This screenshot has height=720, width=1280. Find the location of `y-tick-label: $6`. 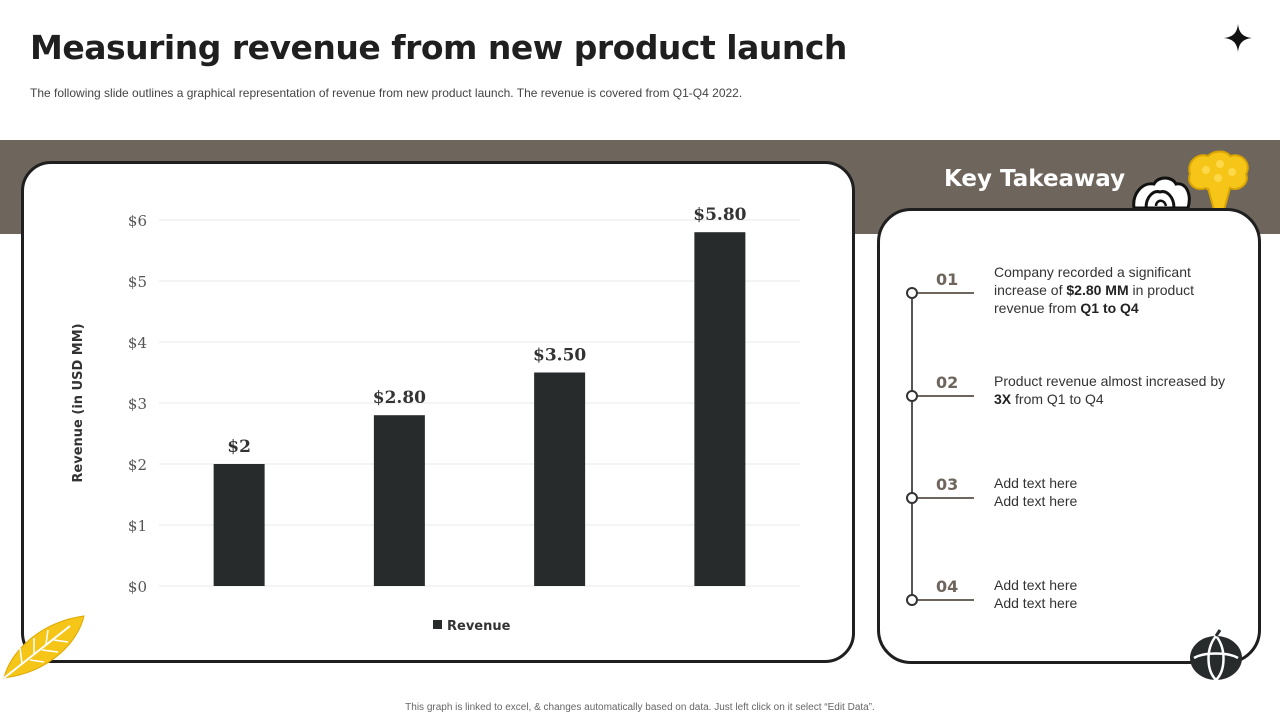

y-tick-label: $6 is located at coordinates (137, 221).